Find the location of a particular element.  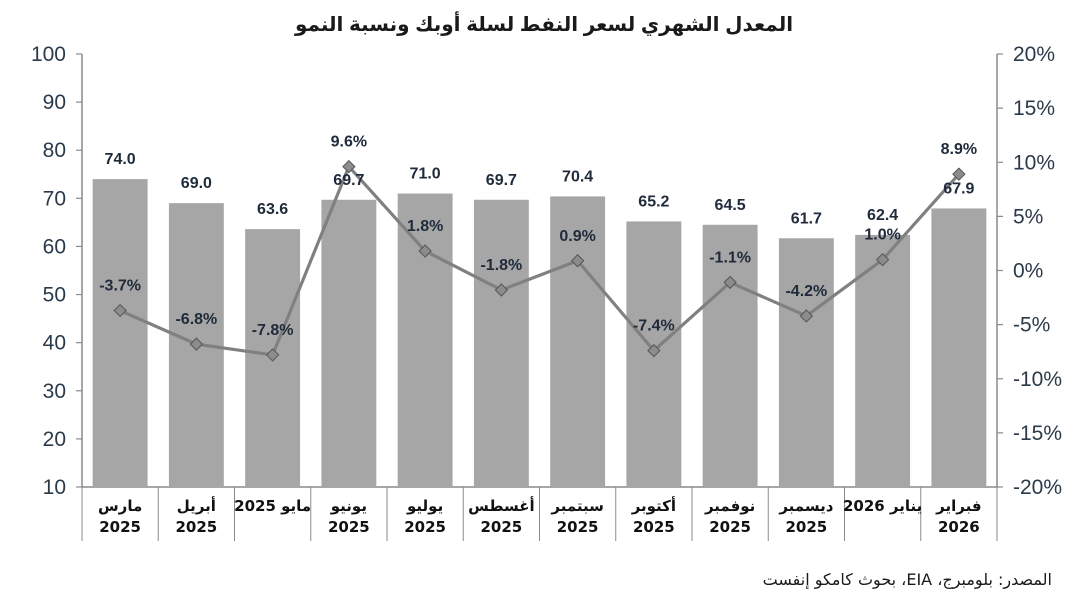

bar-value-label: 65.2 is located at coordinates (653, 201).